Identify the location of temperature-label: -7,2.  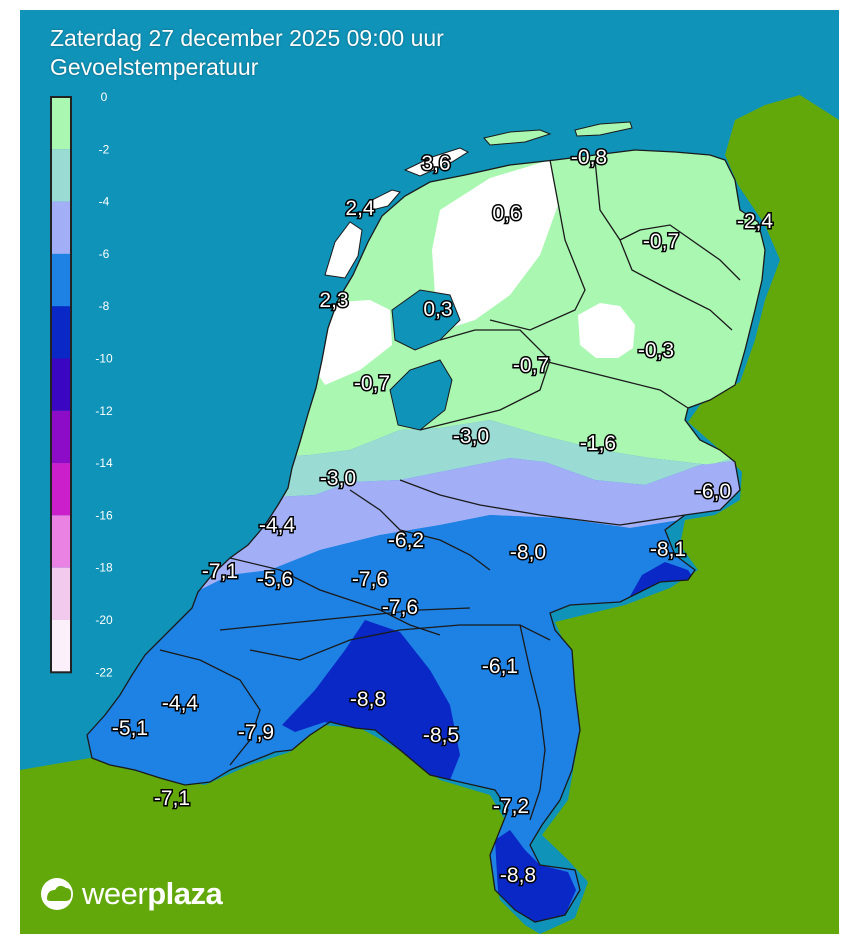
(511, 806).